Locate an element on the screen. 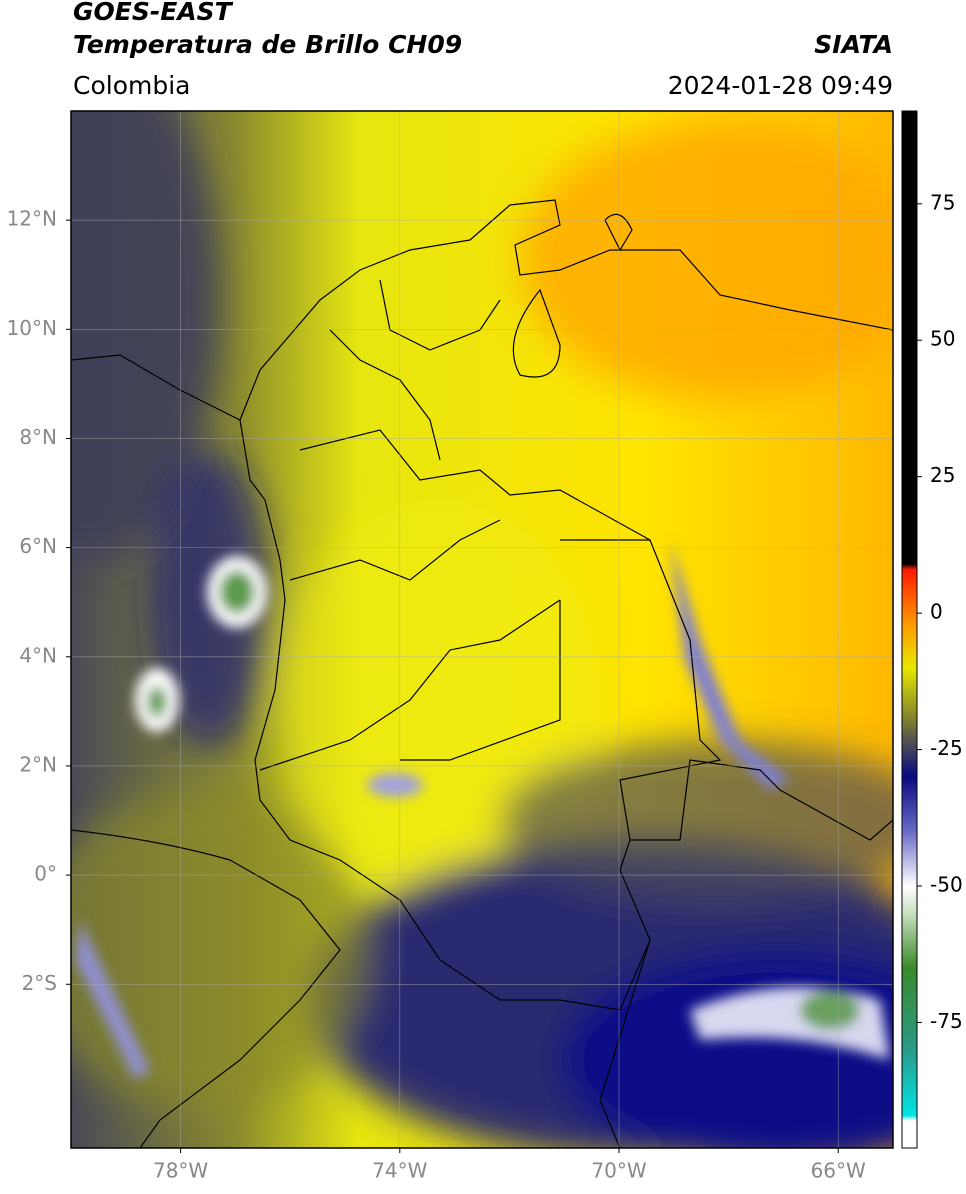 Image resolution: width=966 pixels, height=1194 pixels. lat-tick-label: 4°N is located at coordinates (38, 655).